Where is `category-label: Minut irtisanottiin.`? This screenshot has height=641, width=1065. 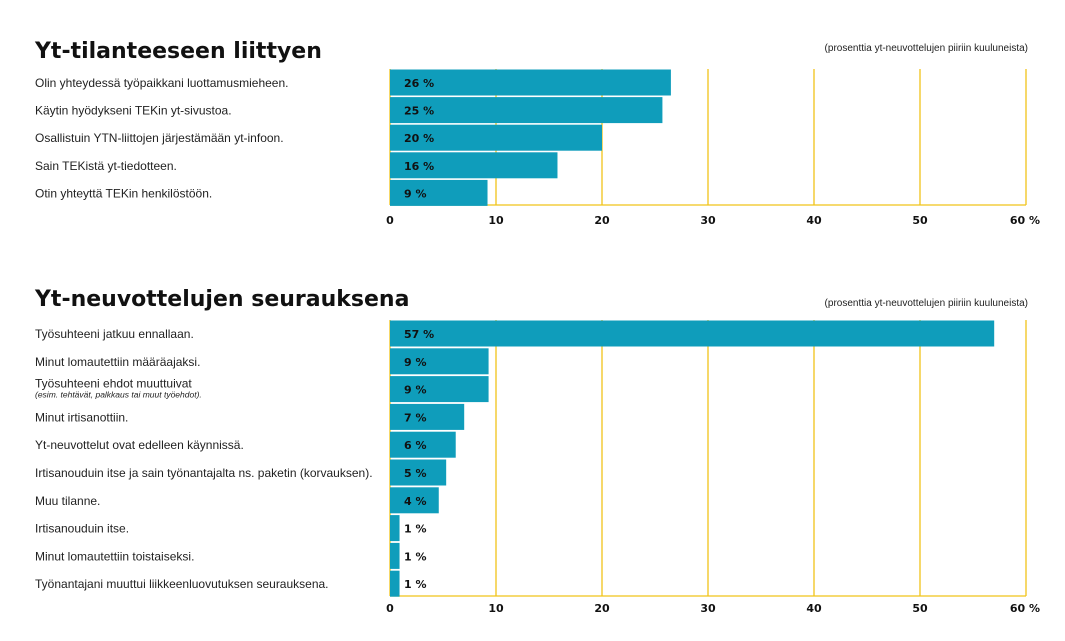
category-label: Minut irtisanottiin. is located at coordinates (81, 417).